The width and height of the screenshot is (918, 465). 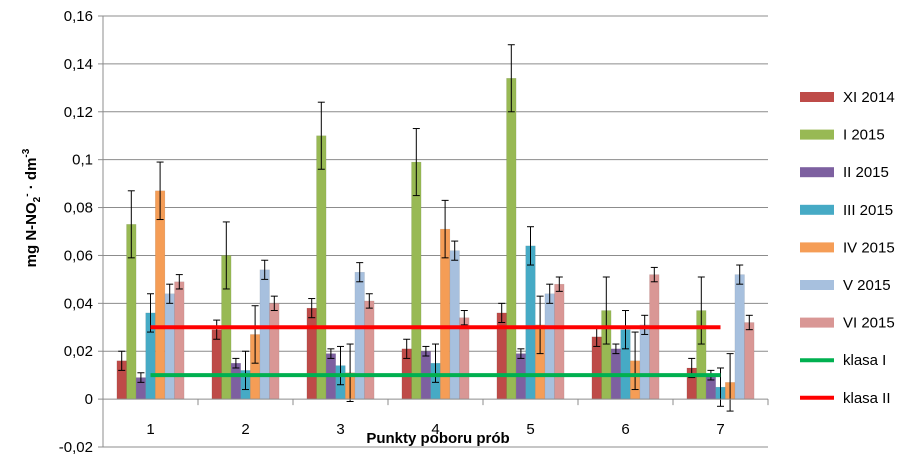 I want to click on y-tick-label: 0,16, so click(x=78, y=16).